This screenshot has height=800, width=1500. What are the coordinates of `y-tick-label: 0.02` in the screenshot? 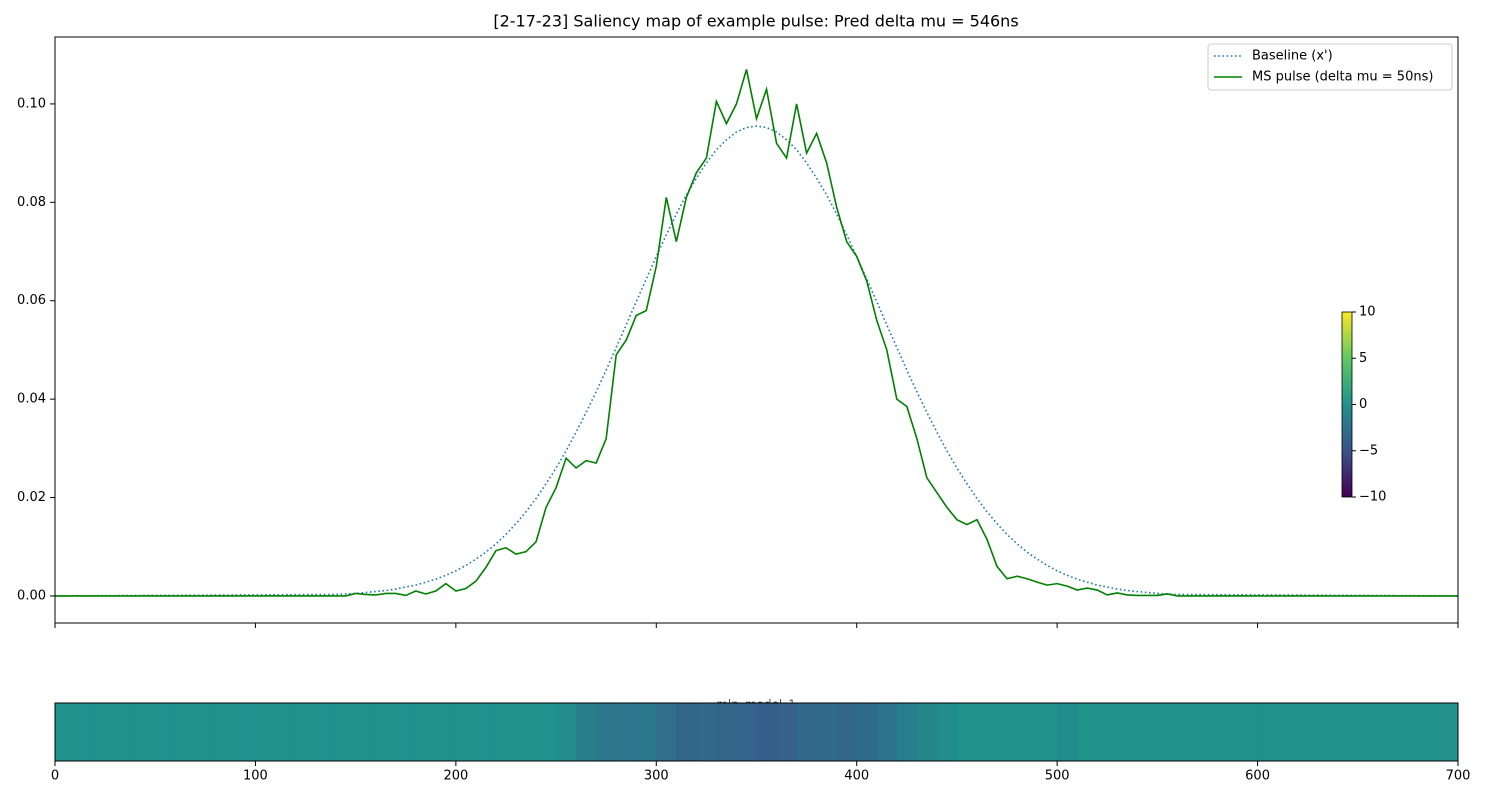 It's located at (31, 497).